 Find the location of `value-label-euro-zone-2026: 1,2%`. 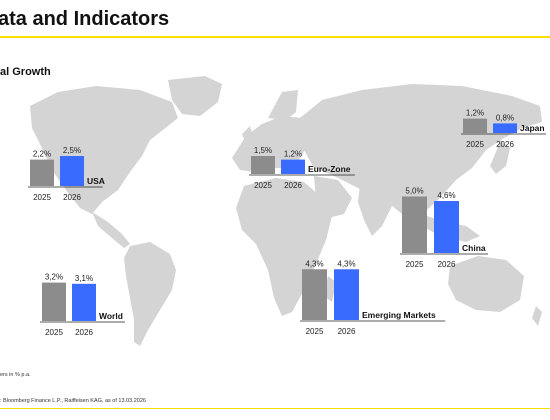

value-label-euro-zone-2026: 1,2% is located at coordinates (293, 154).